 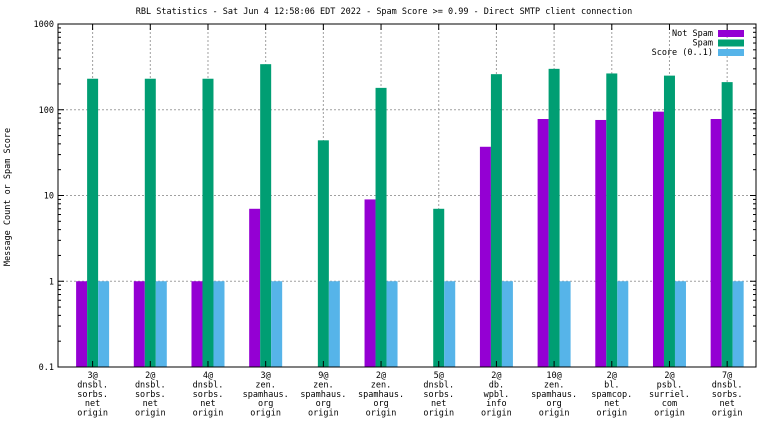 What do you see at coordinates (51, 282) in the screenshot?
I see `y-tick-label: 1` at bounding box center [51, 282].